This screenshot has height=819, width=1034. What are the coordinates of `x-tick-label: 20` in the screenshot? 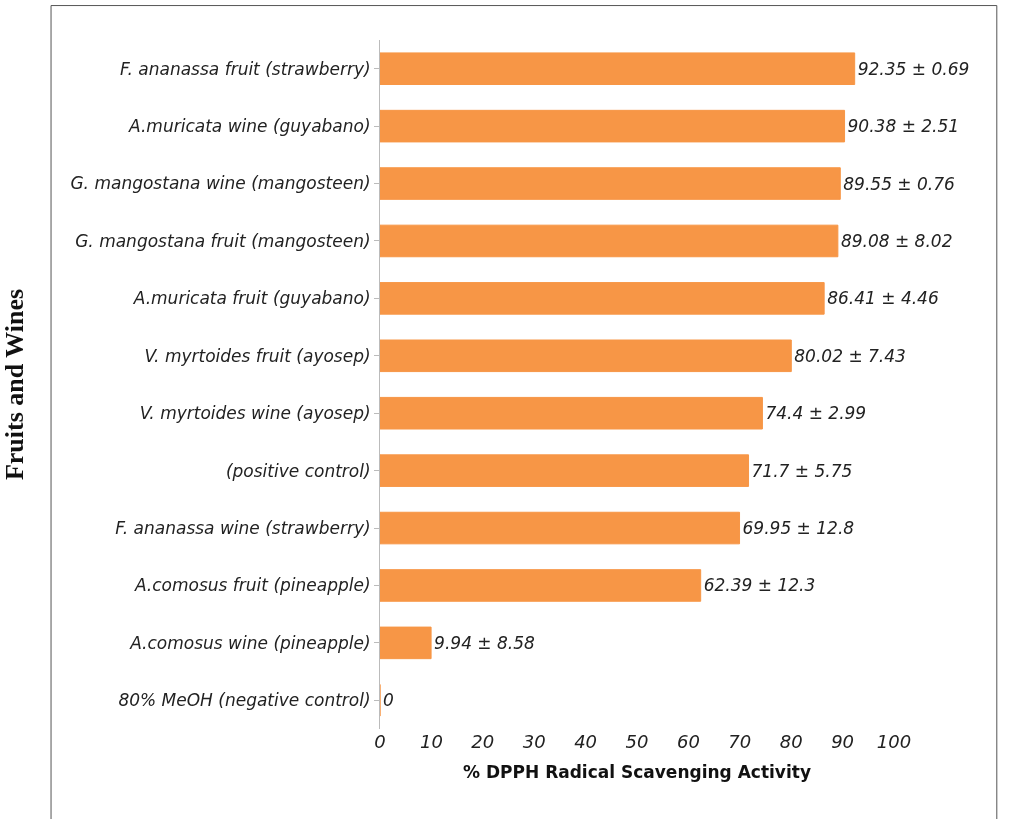 It's located at (483, 741).